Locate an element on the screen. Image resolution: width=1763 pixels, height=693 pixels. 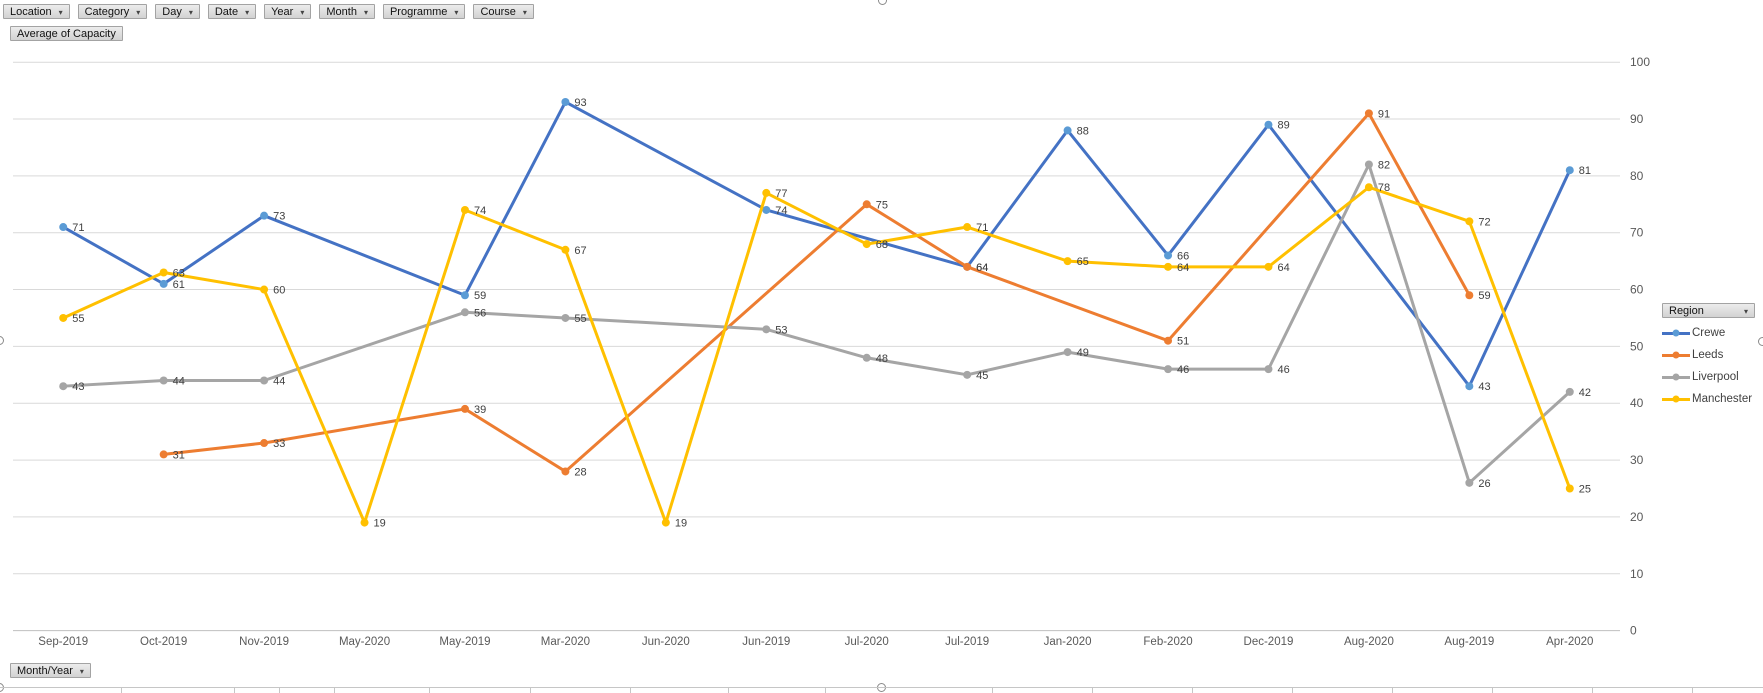
values-field-button: Average of Capacity is located at coordinates (66, 33).